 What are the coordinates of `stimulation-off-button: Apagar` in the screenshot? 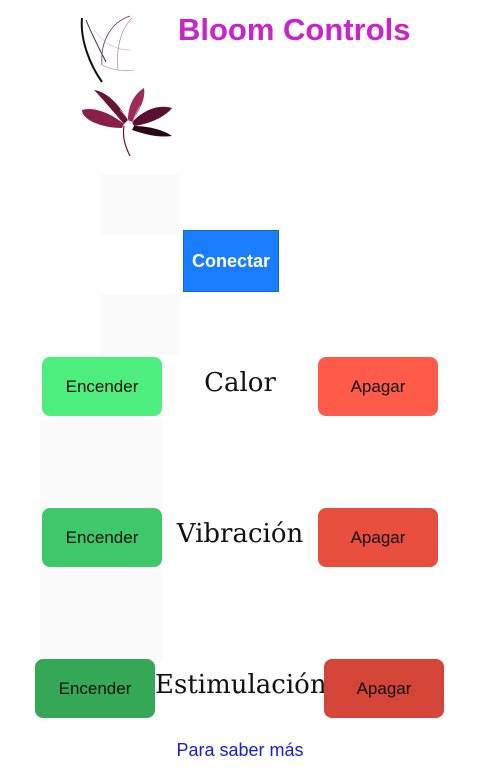 It's located at (384, 688).